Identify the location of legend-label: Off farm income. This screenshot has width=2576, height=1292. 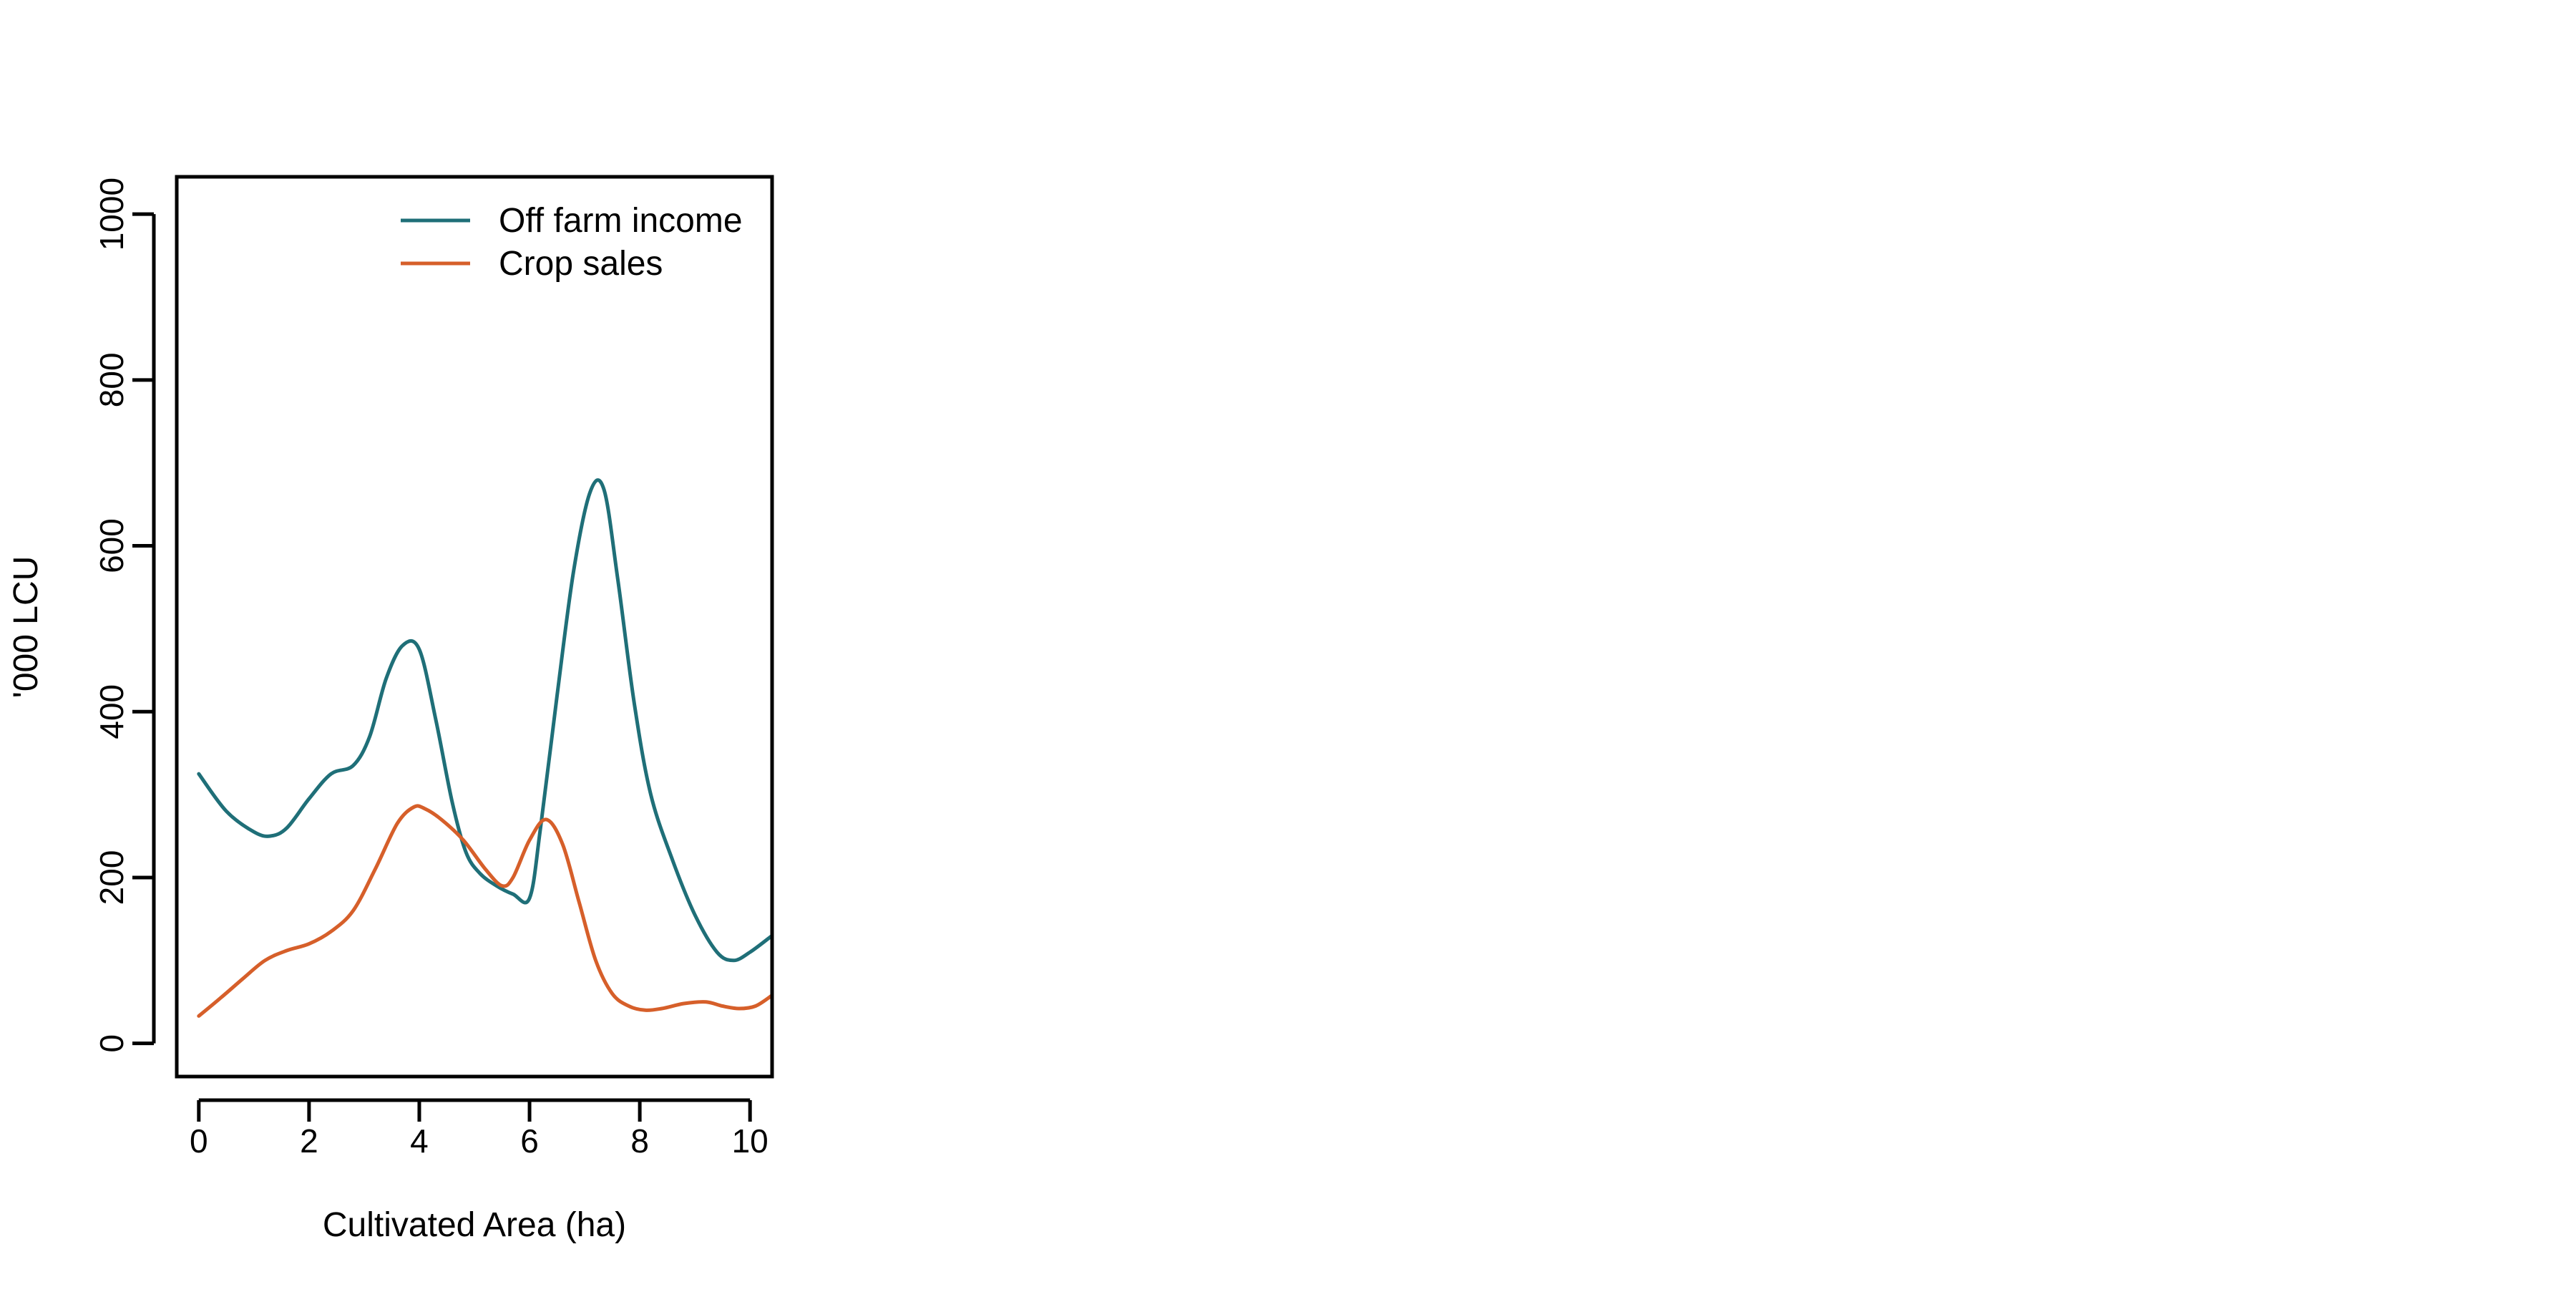
(621, 221).